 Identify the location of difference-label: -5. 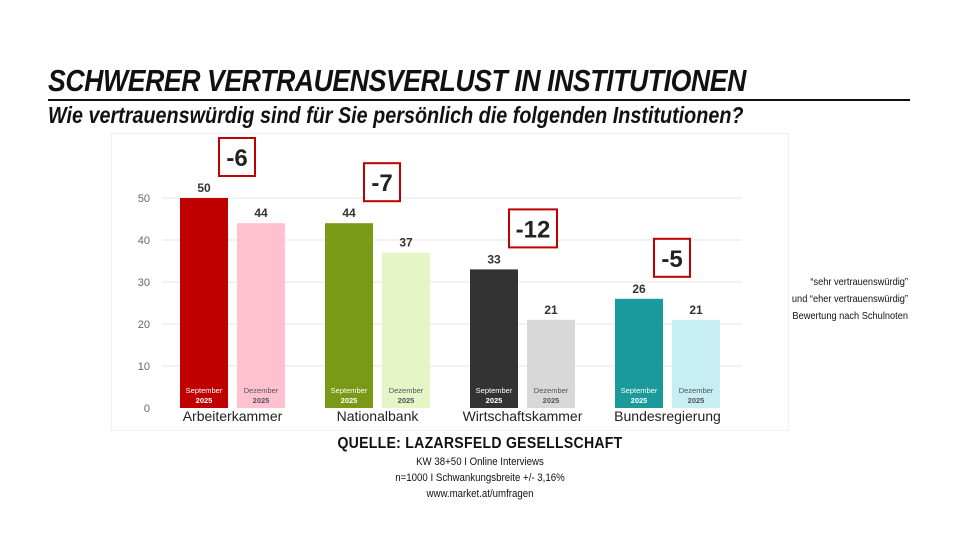
(671, 259).